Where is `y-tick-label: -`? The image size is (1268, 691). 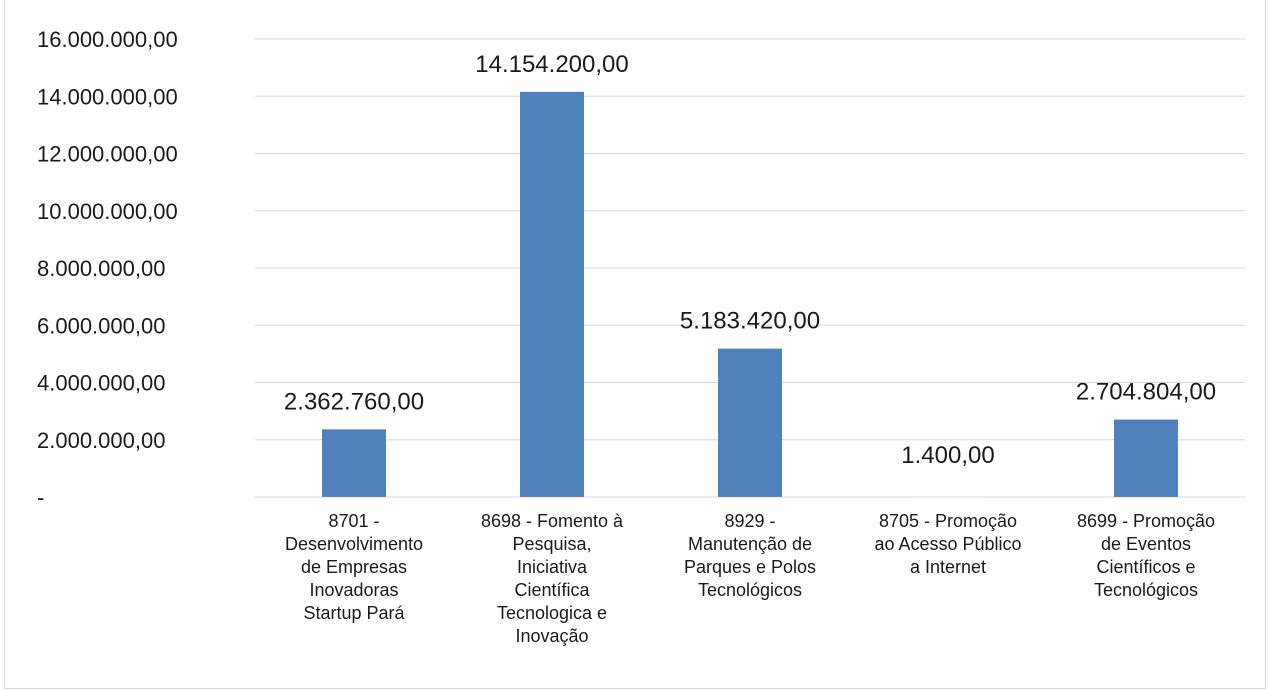 y-tick-label: - is located at coordinates (40, 497).